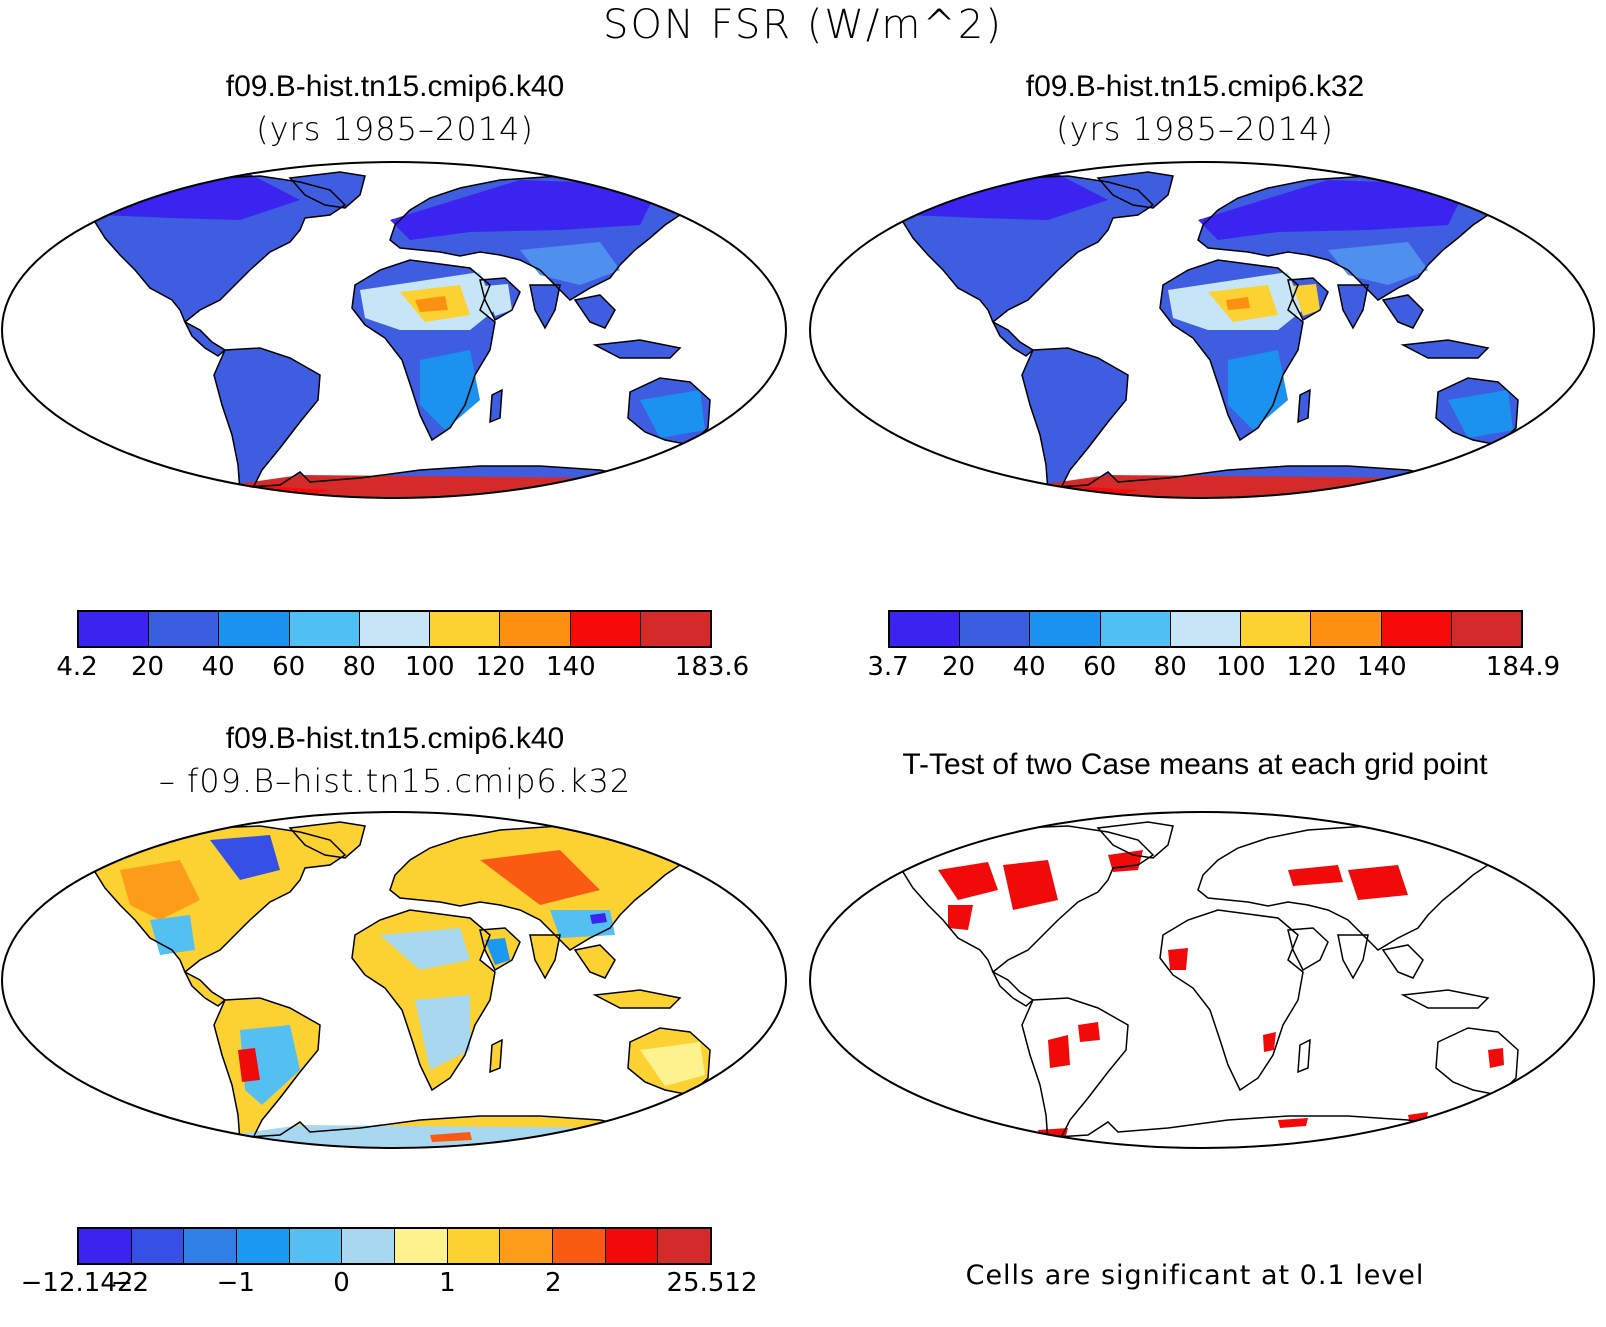 The image size is (1606, 1327). I want to click on figure-title: SON FSR (W/m^2), so click(803, 25).